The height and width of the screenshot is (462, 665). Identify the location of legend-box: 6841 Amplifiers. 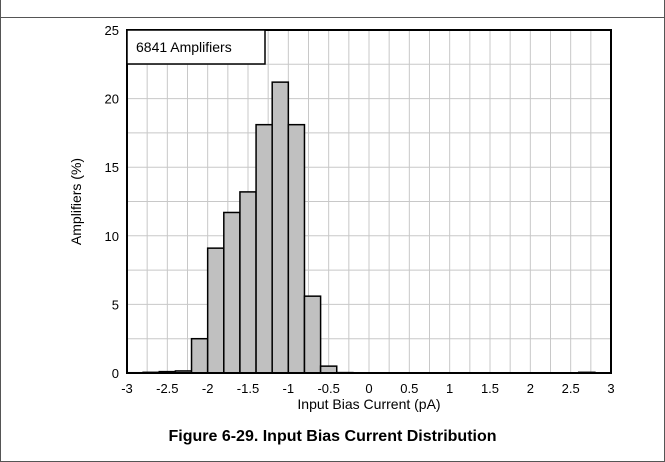
(196, 47).